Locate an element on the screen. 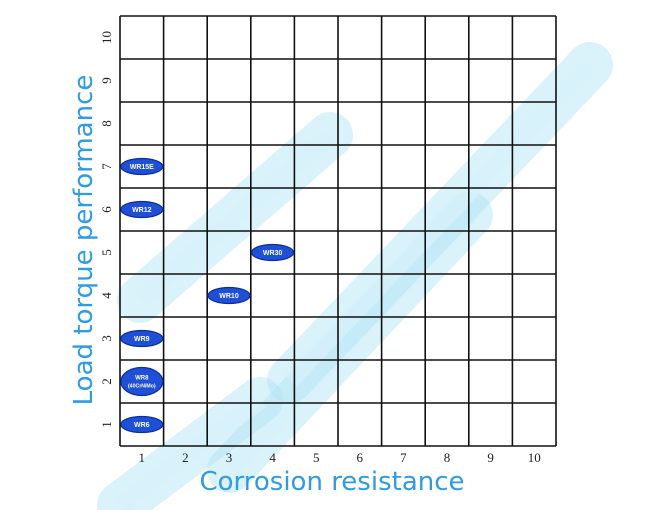  point-label: WR6 is located at coordinates (142, 425).